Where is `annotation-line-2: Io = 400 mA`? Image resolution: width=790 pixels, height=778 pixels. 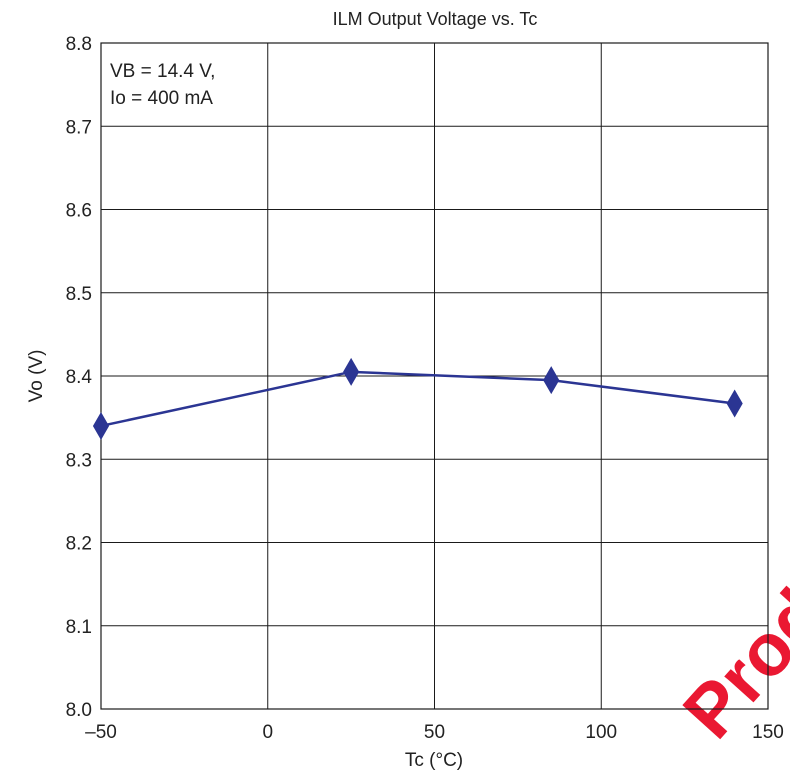
annotation-line-2: Io = 400 mA is located at coordinates (161, 98).